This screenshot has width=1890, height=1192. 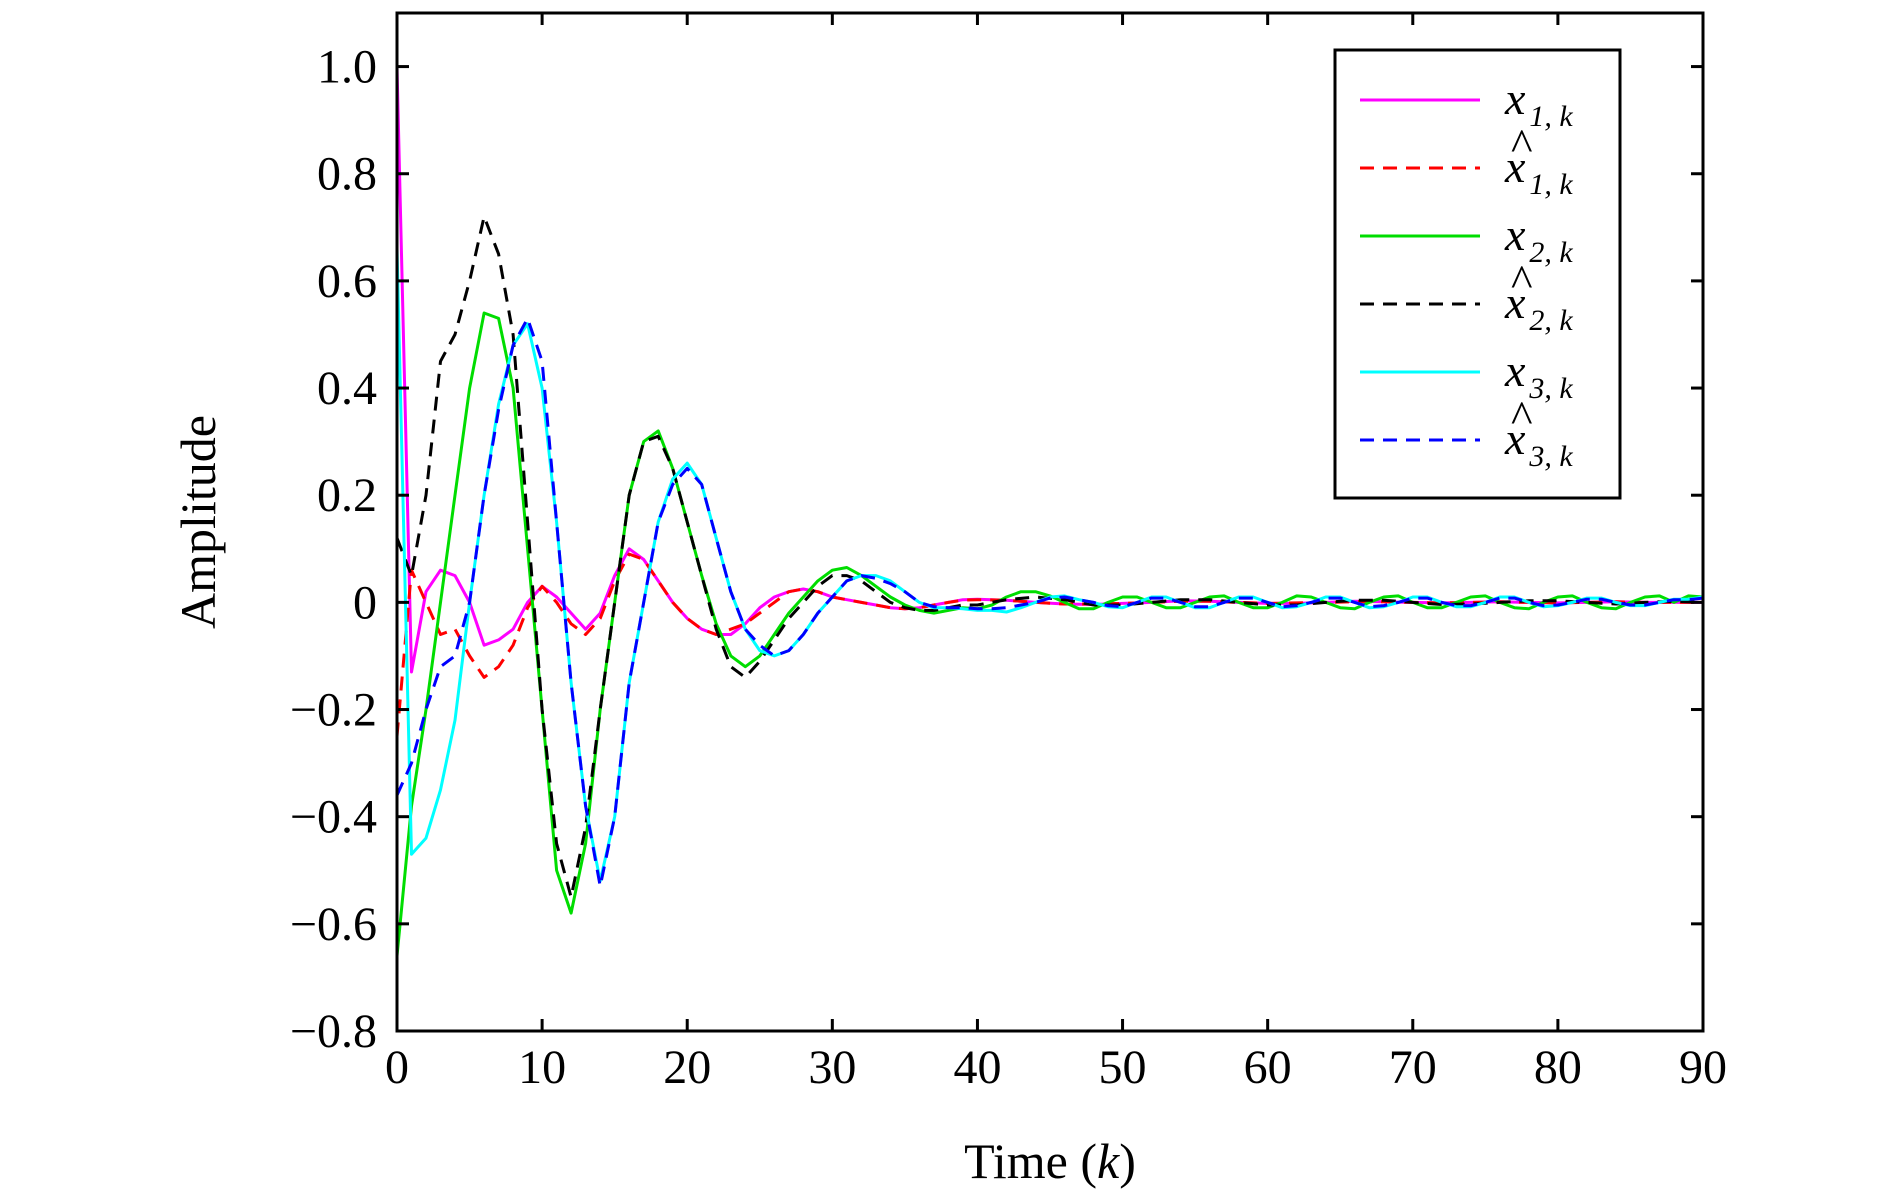 I want to click on y-tick-label: 0.8, so click(x=347, y=174).